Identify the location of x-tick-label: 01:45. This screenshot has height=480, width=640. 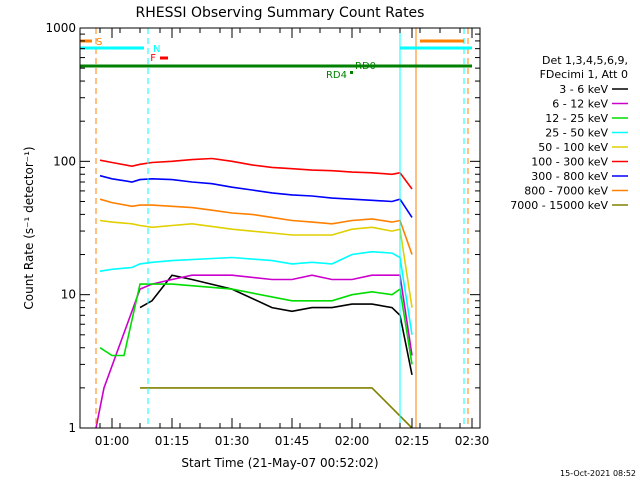
(292, 441).